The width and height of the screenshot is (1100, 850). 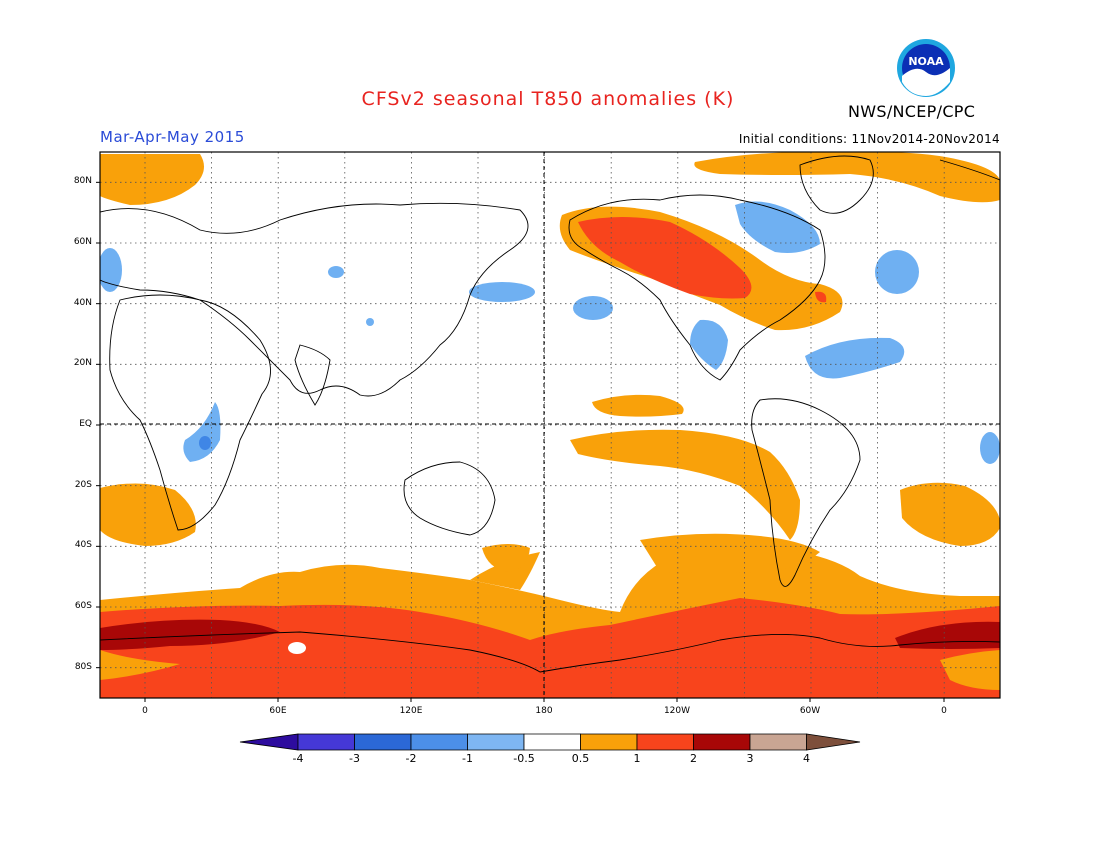 What do you see at coordinates (947, 635) in the screenshot?
I see `darkred-region-weddell-west` at bounding box center [947, 635].